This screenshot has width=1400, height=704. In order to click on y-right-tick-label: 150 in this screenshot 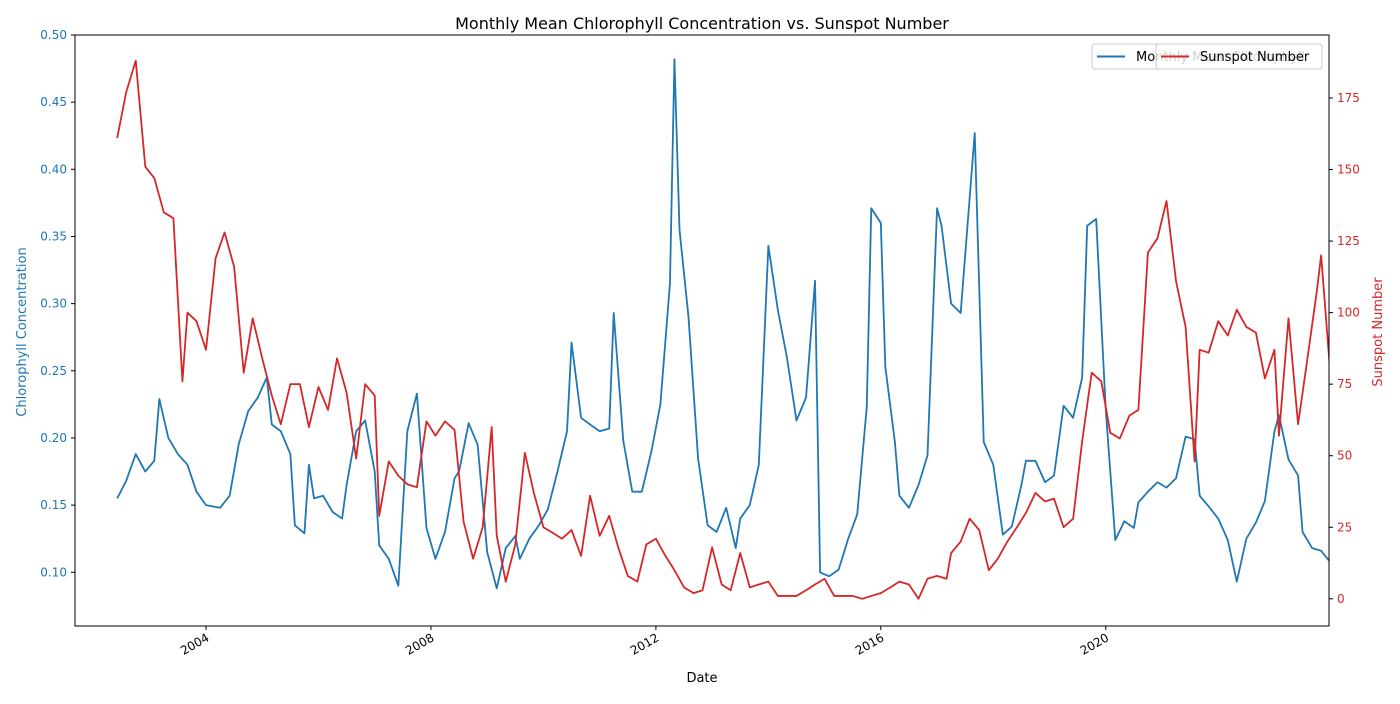, I will do `click(1348, 170)`.